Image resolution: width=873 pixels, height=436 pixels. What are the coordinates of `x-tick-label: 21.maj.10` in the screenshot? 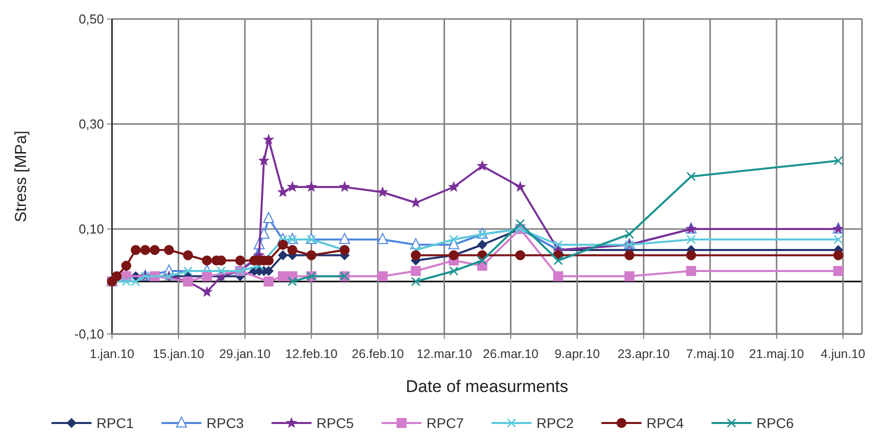 It's located at (776, 354).